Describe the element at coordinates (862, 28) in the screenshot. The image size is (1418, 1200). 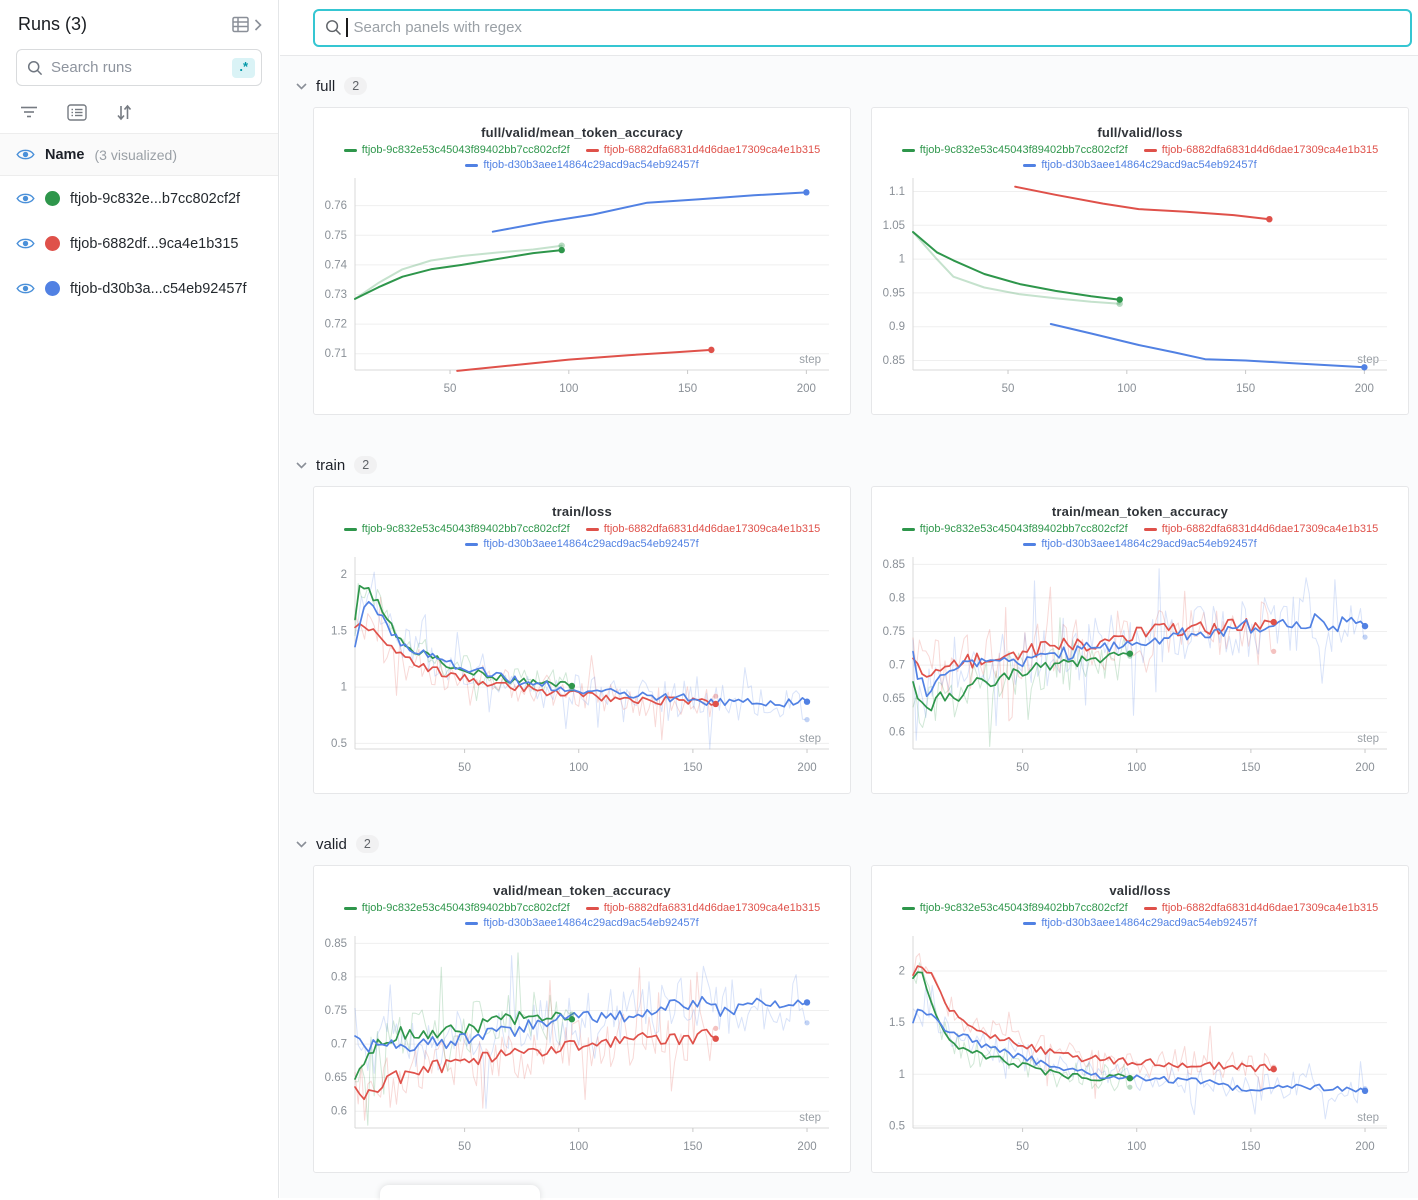
I see `search-panels-input: Search panels with regex` at that location.